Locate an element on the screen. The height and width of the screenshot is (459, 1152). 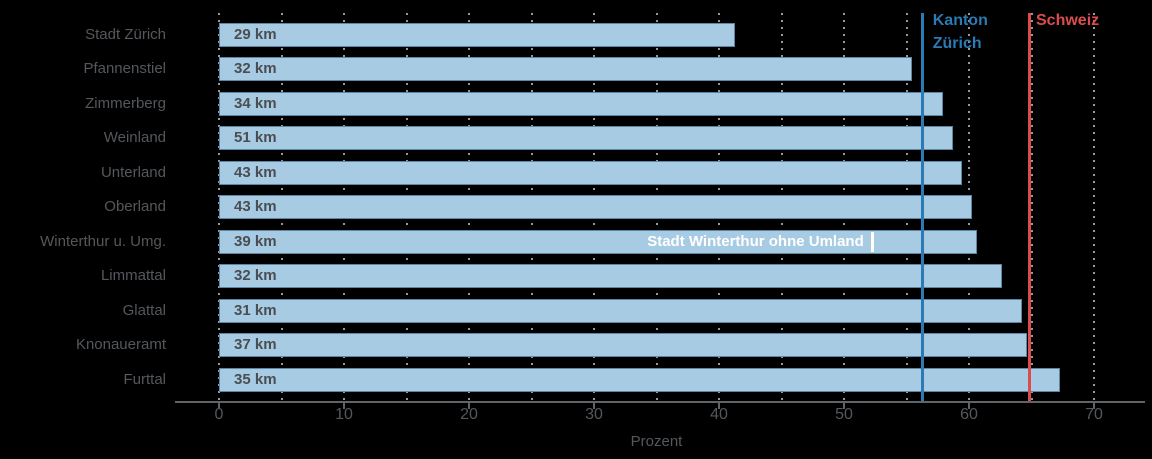
reference-line-label-line: Zürich is located at coordinates (957, 43).